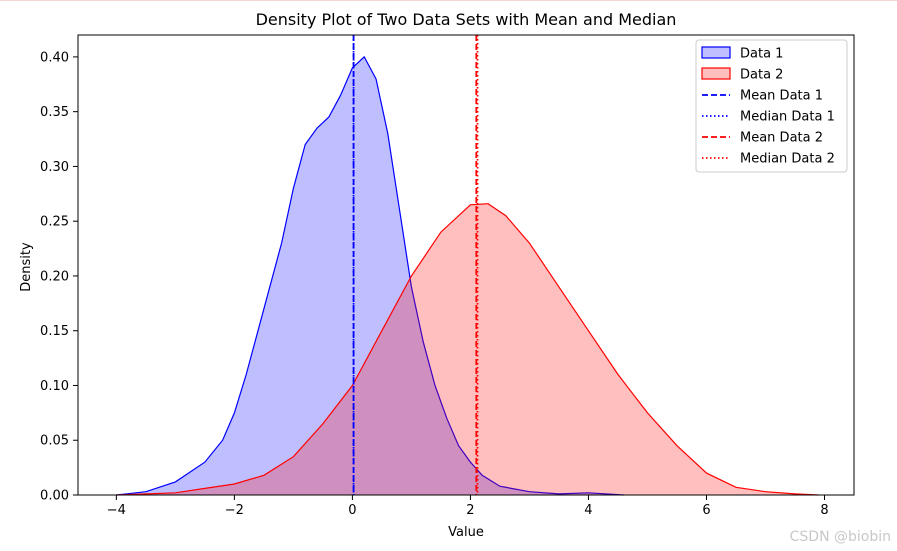 This screenshot has width=897, height=551. Describe the element at coordinates (54, 441) in the screenshot. I see `y-tick-label: 0.05` at that location.